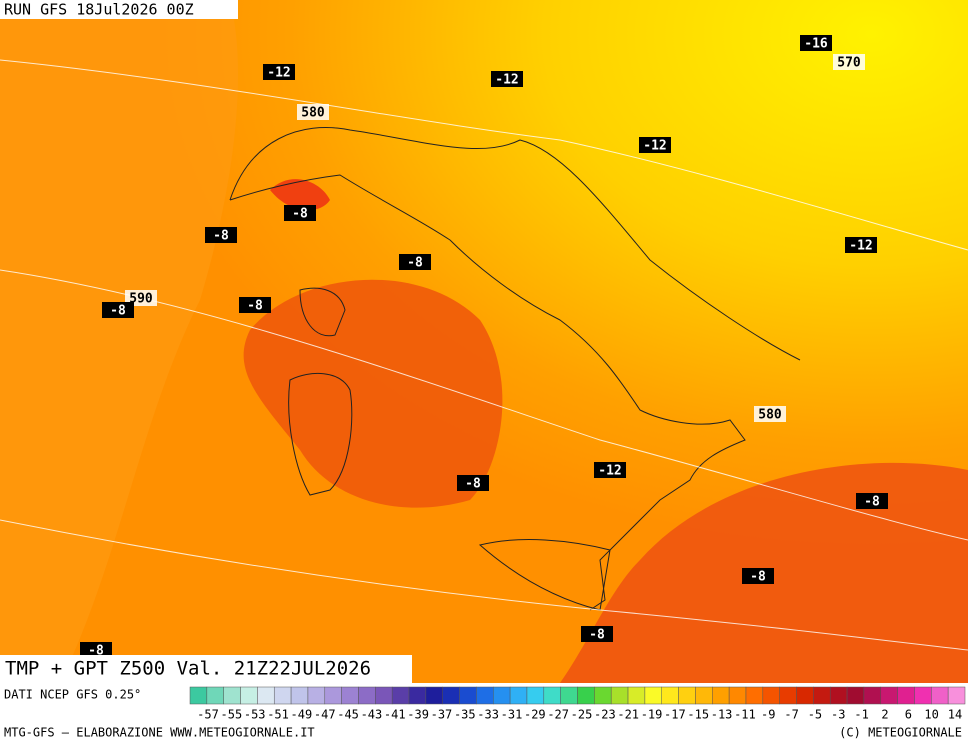  What do you see at coordinates (348, 715) in the screenshot?
I see `colorbar-label: -45` at bounding box center [348, 715].